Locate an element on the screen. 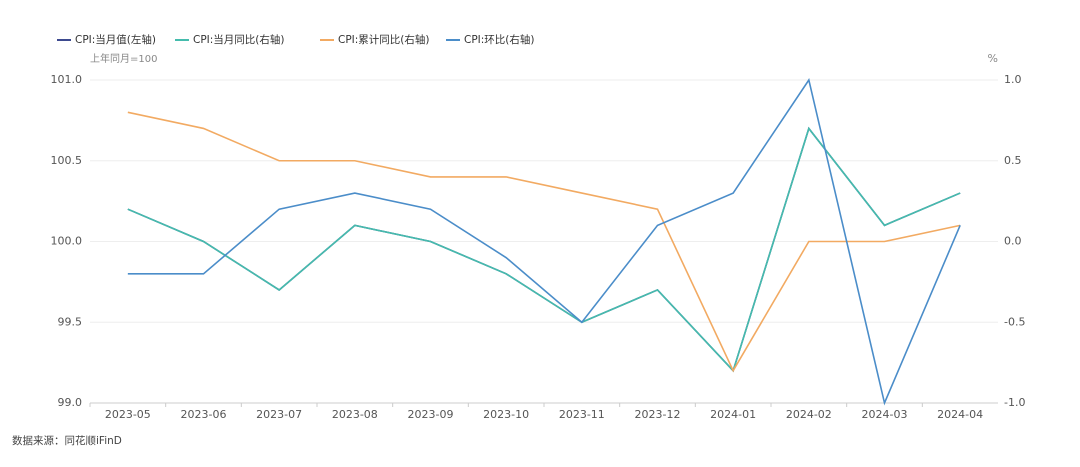 Image resolution: width=1080 pixels, height=467 pixels. y2-tick-label: 1.0 is located at coordinates (1013, 79).